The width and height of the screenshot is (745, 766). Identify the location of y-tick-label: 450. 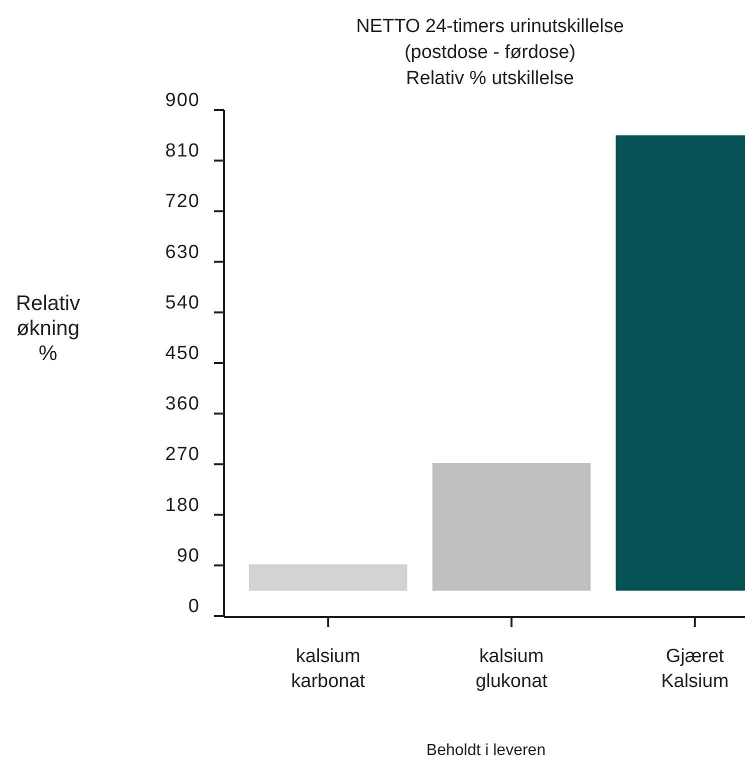
(182, 353).